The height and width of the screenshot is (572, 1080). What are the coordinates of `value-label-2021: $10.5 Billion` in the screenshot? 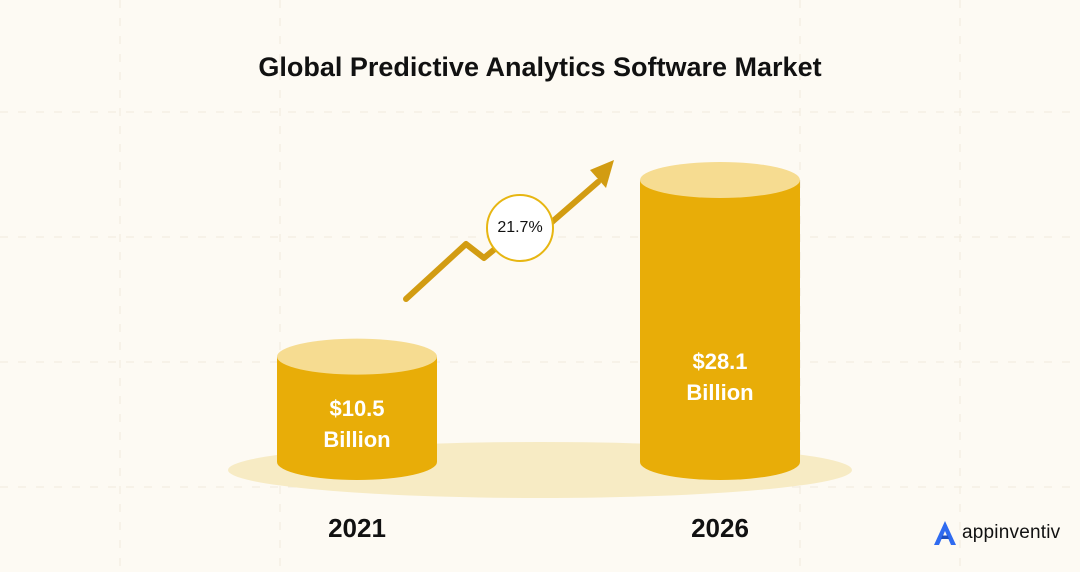 It's located at (357, 424).